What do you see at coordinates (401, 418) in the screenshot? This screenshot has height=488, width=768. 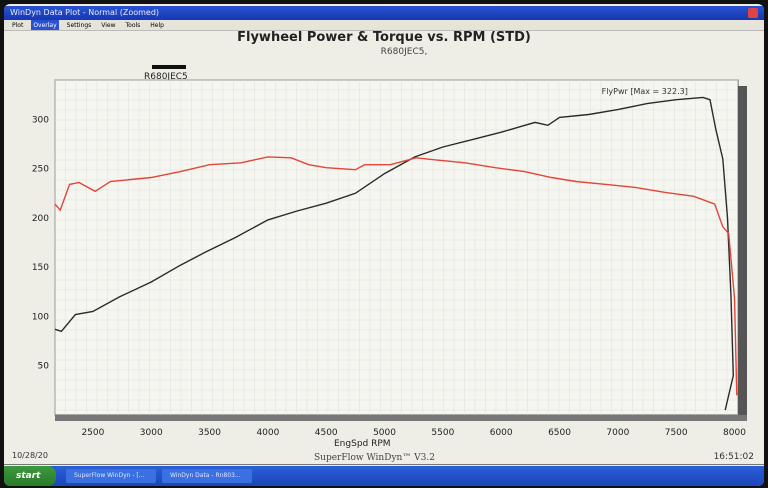 I see `scrollbar-bottom` at bounding box center [401, 418].